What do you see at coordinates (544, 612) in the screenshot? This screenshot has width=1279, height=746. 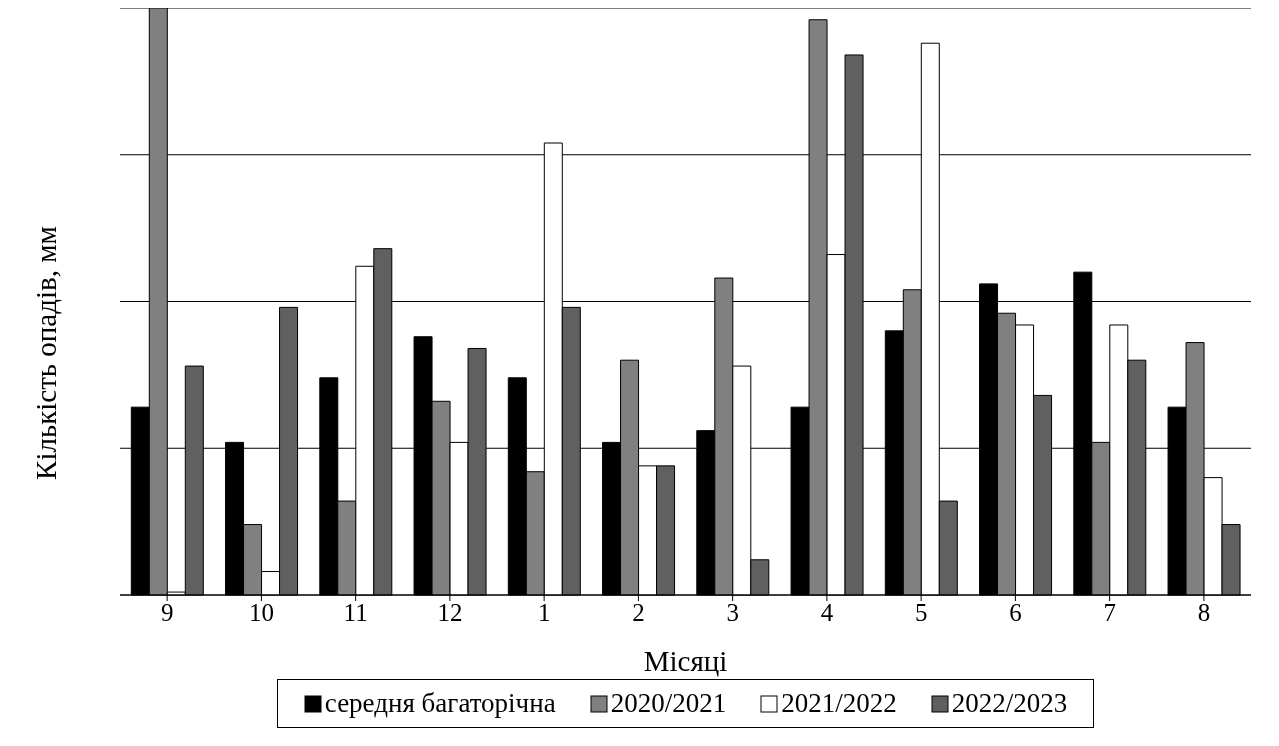 I see `x-tick-label: 1` at bounding box center [544, 612].